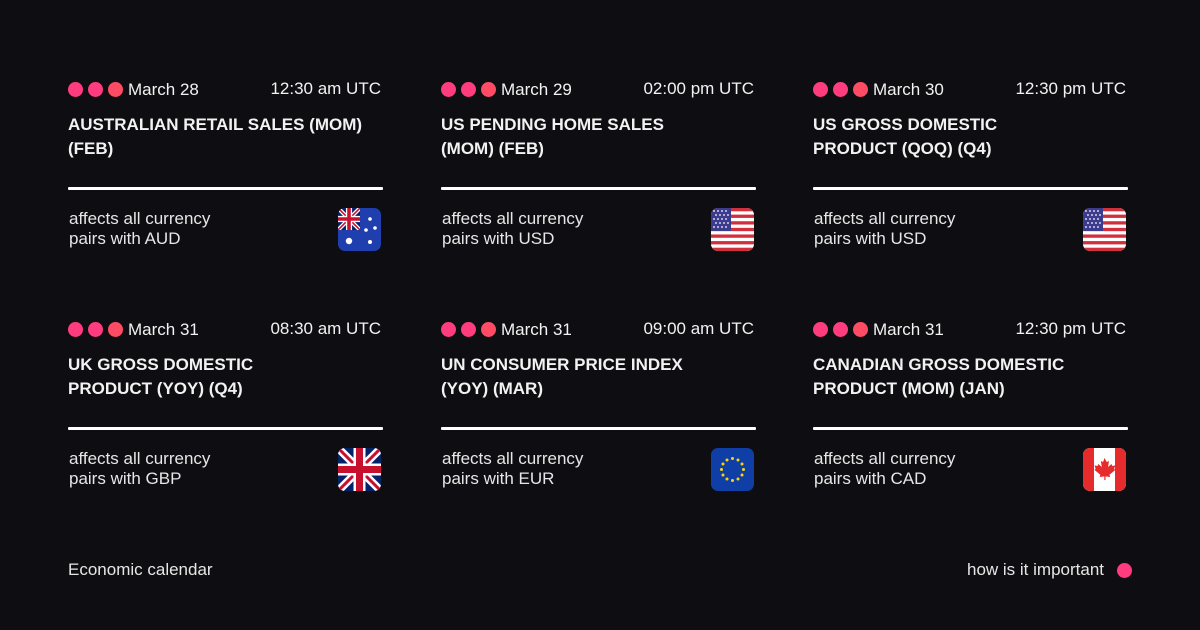  What do you see at coordinates (552, 124) in the screenshot?
I see `title-line: US PENDING HOME SALES` at bounding box center [552, 124].